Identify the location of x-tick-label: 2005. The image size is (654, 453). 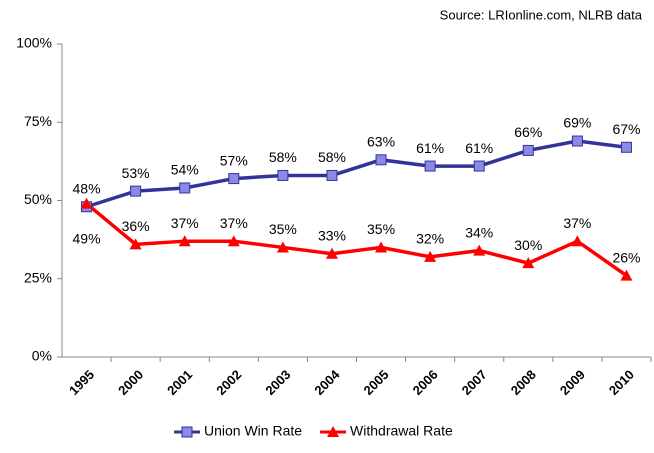
(376, 382).